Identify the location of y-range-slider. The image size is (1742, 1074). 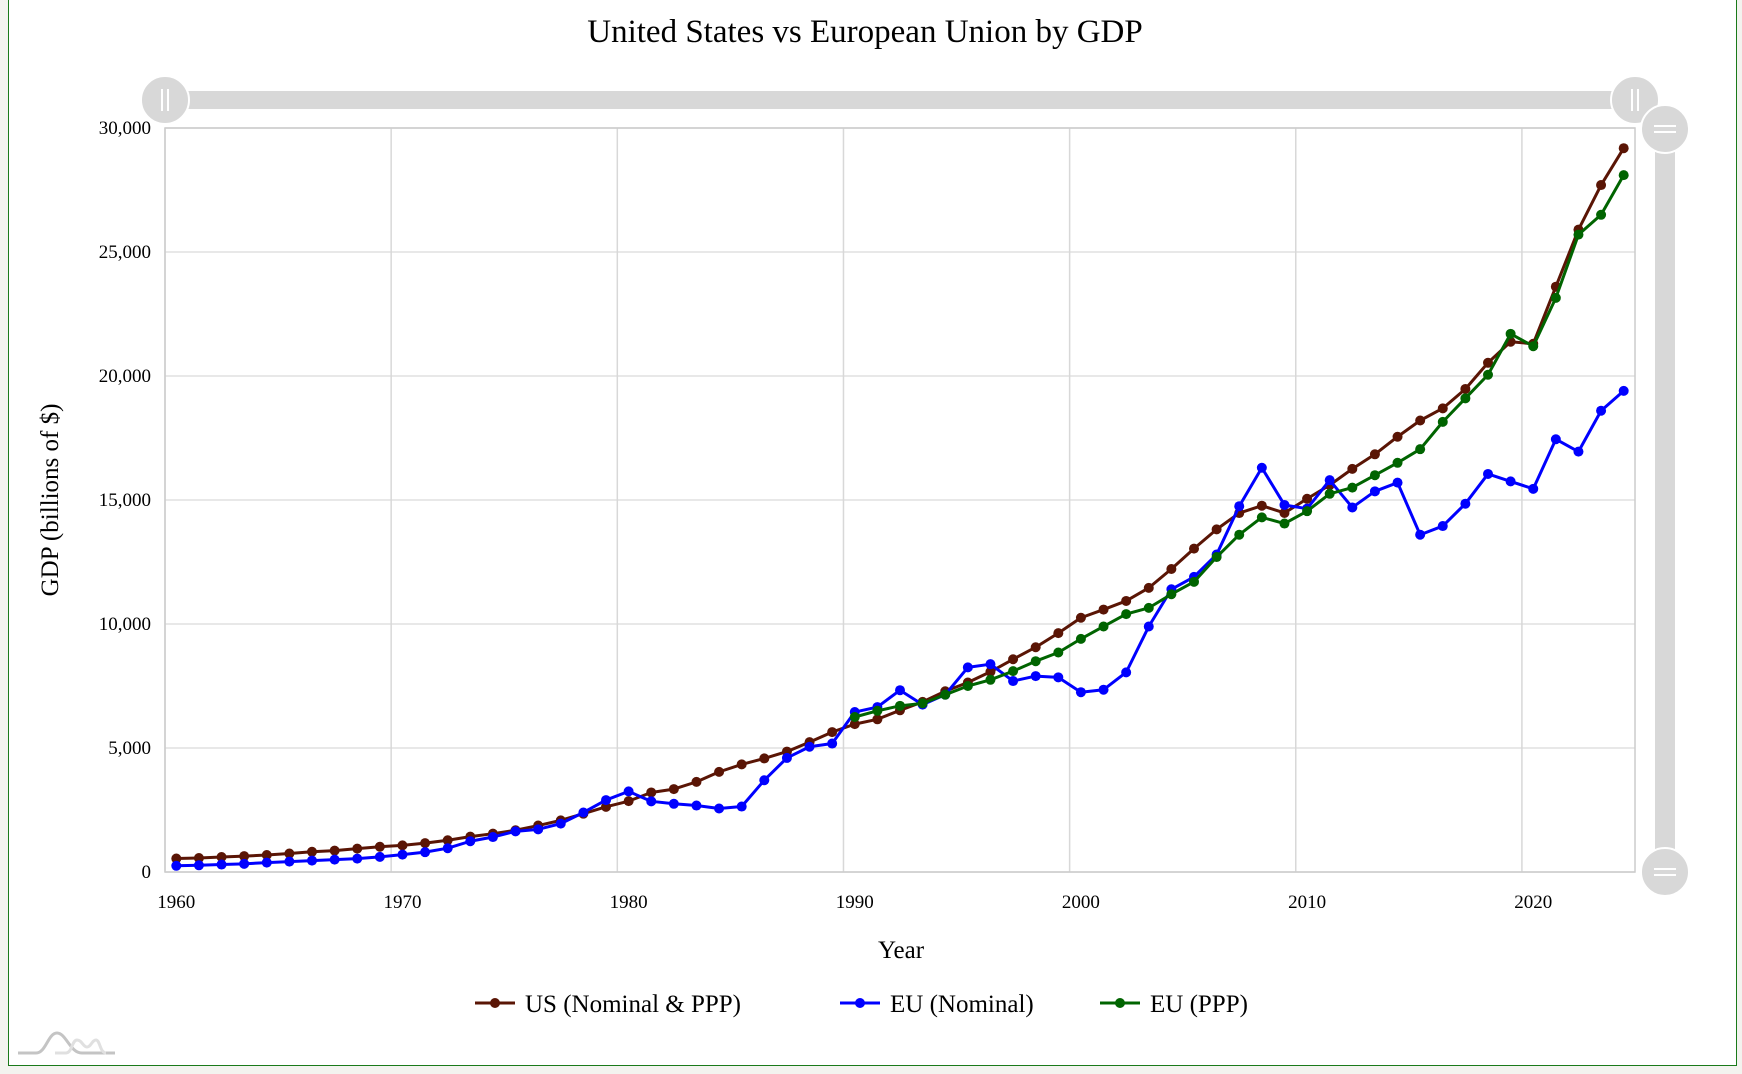
(1665, 500).